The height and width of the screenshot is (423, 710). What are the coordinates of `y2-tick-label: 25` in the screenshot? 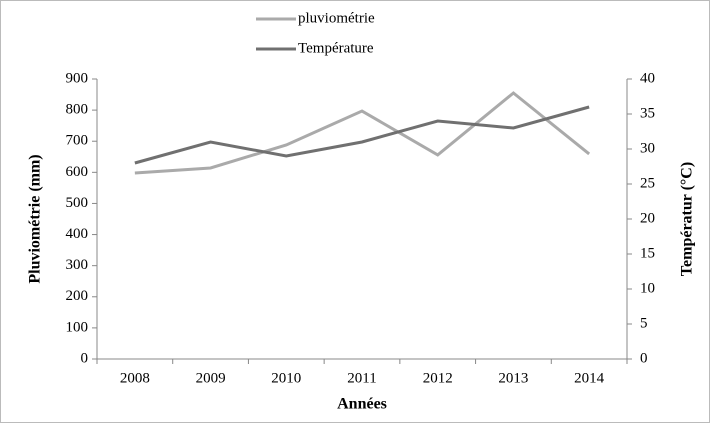 It's located at (647, 183).